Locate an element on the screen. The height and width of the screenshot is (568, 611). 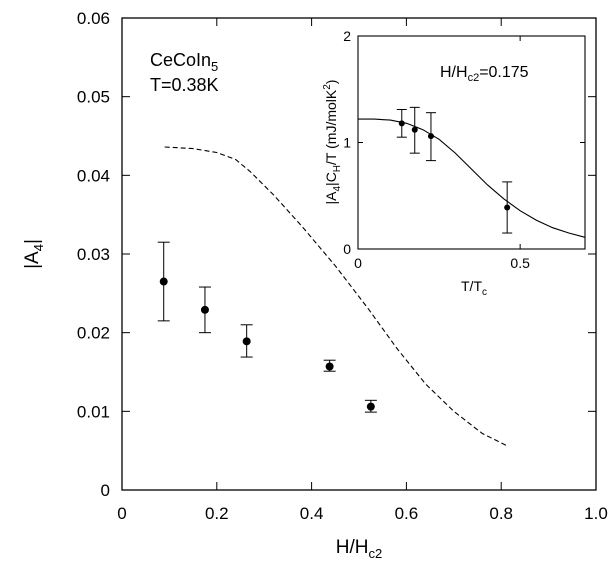
inset-plot-frame is located at coordinates (471, 142).